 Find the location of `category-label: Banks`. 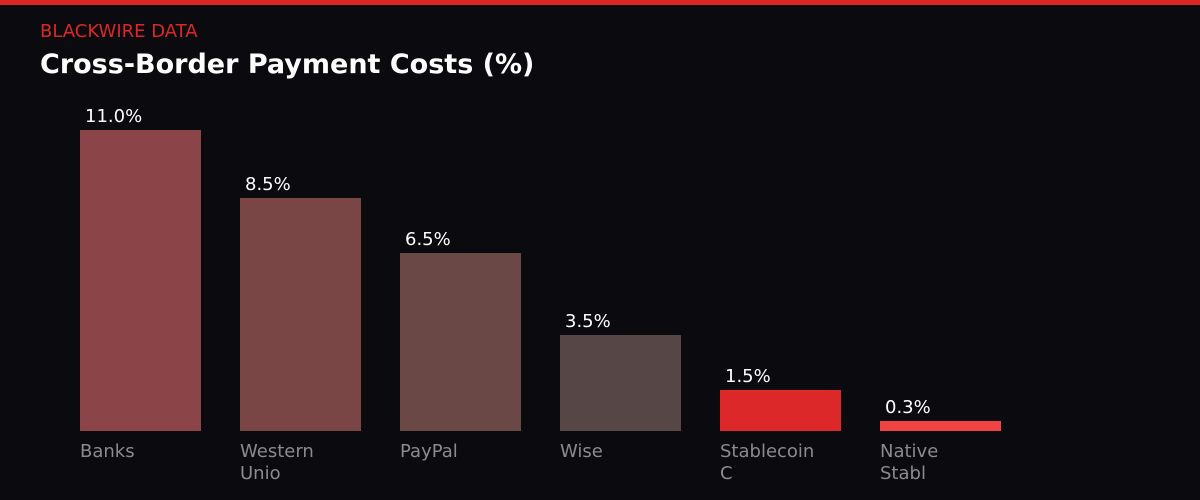

category-label: Banks is located at coordinates (145, 452).